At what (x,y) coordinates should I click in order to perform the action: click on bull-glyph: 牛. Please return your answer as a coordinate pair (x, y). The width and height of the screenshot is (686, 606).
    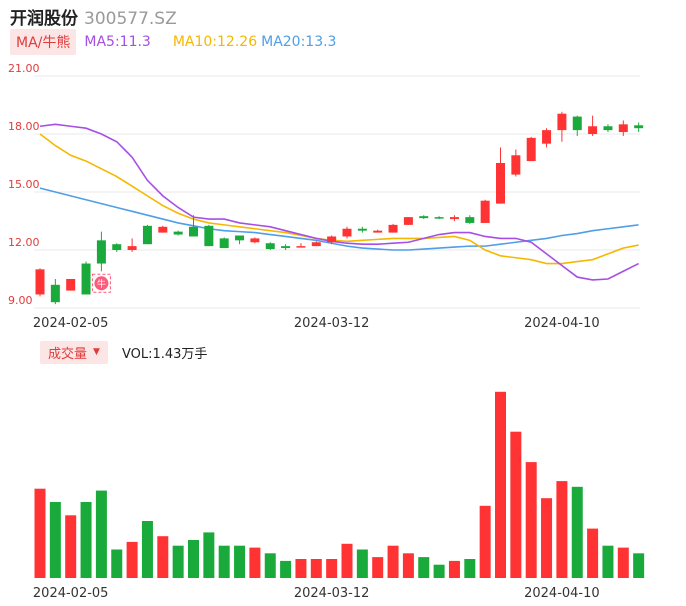
    Looking at the image, I should click on (101, 284).